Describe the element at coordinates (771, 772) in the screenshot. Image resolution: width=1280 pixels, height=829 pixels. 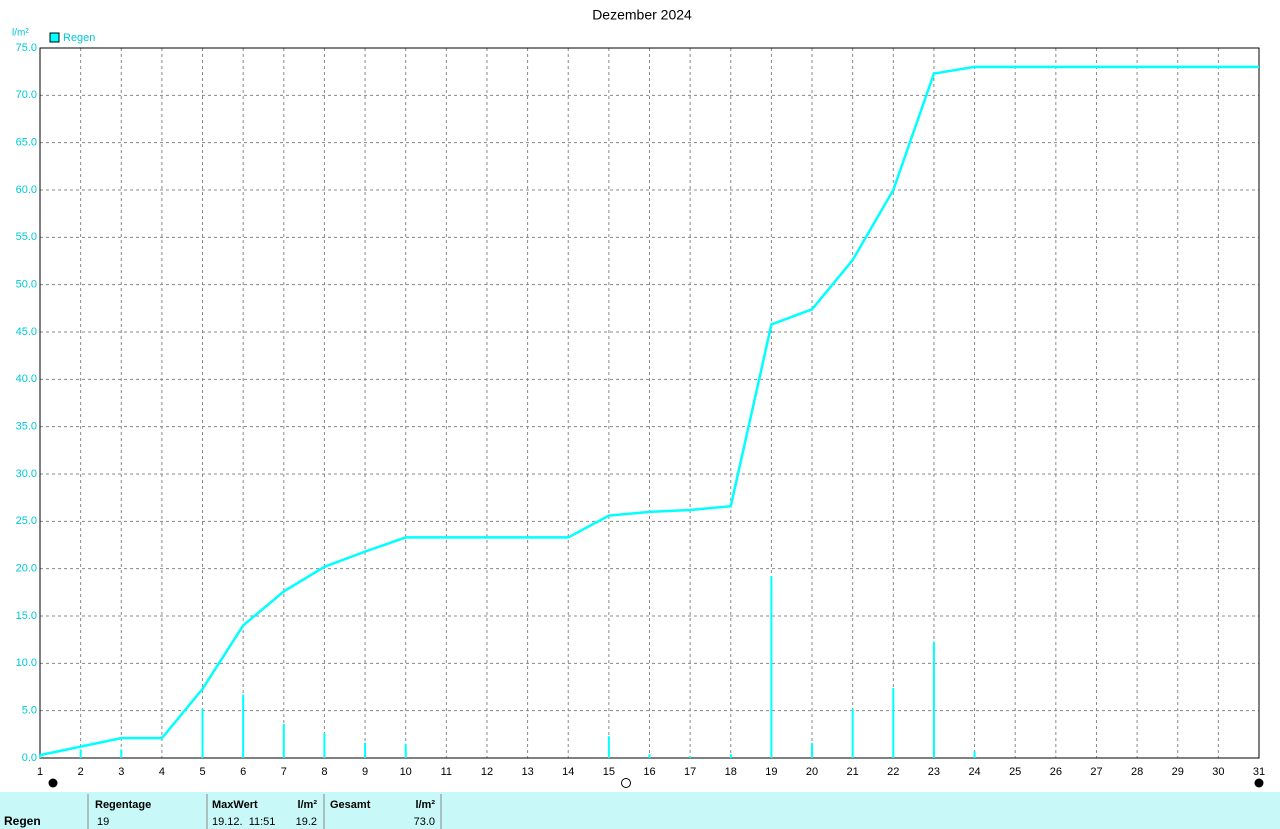
I see `x-tick-label: 19` at that location.